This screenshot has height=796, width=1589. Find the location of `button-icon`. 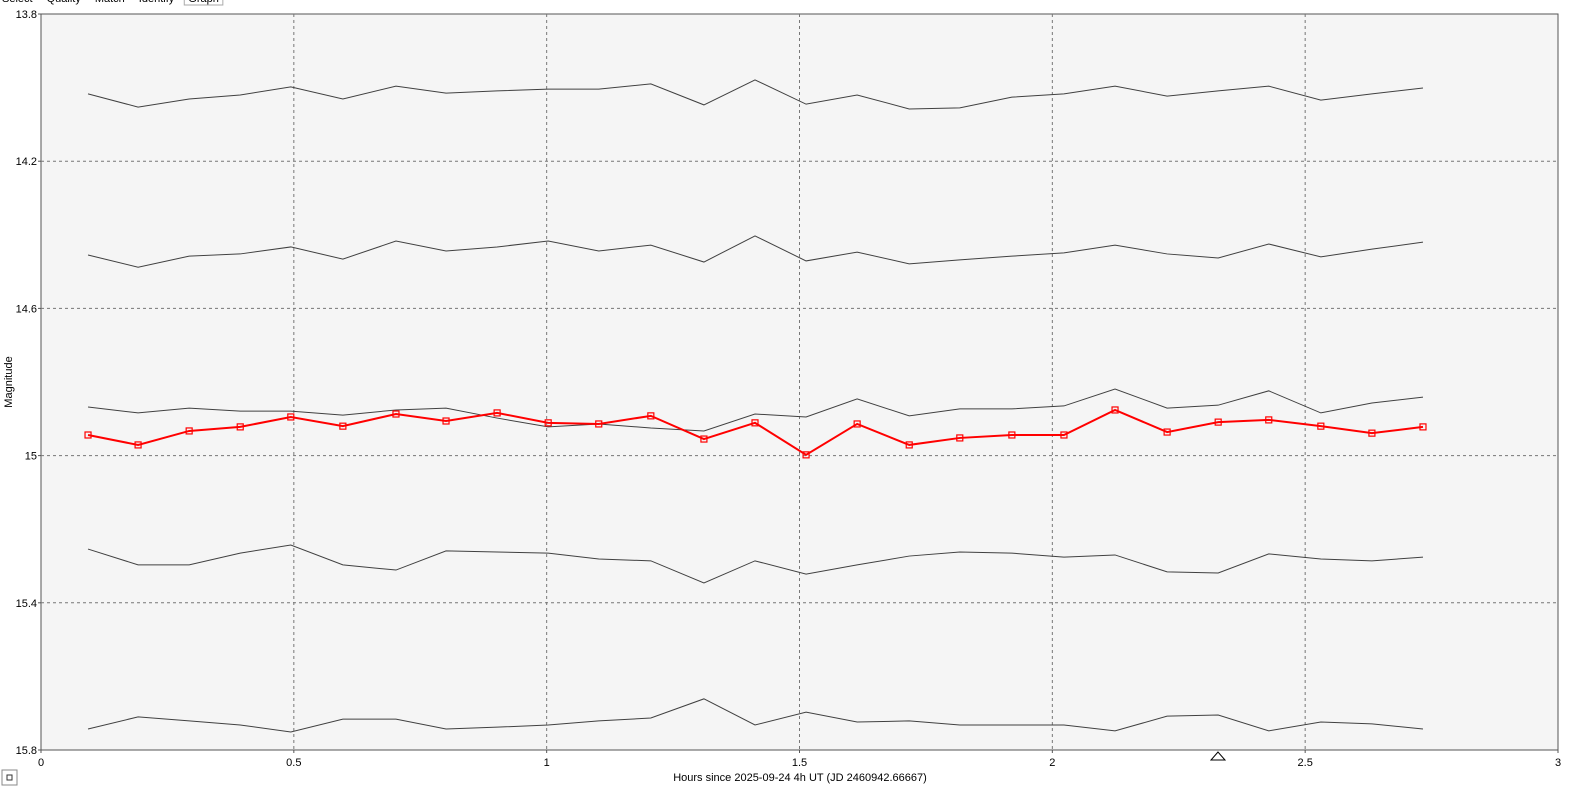

button-icon is located at coordinates (9, 777).